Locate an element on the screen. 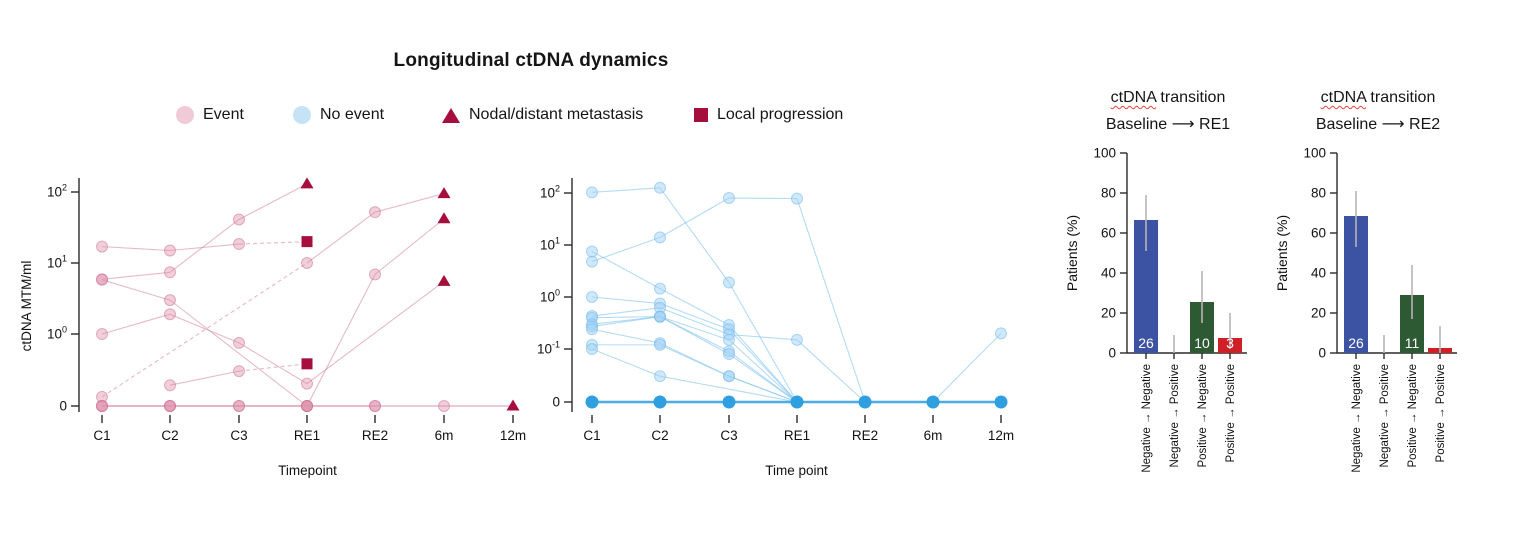  noevent-patient-4-line is located at coordinates (694, 316).